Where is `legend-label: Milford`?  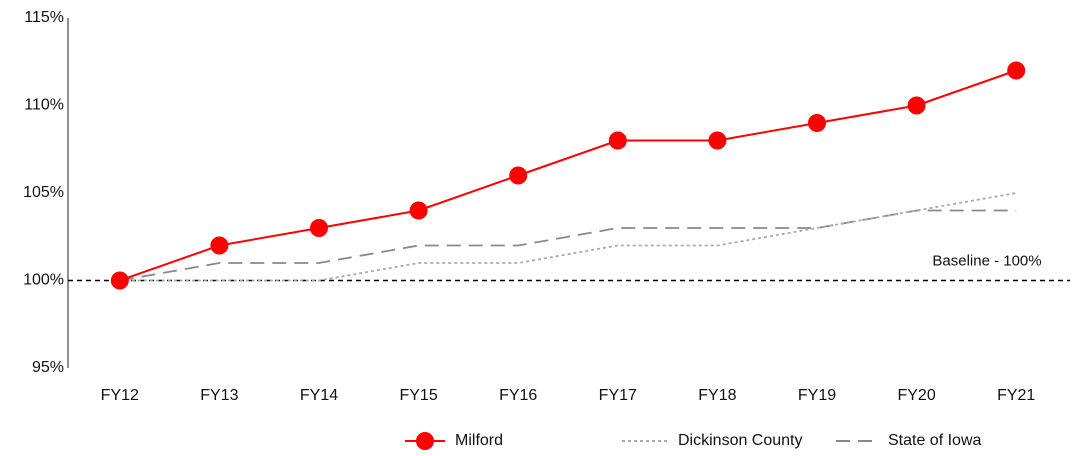 legend-label: Milford is located at coordinates (479, 440).